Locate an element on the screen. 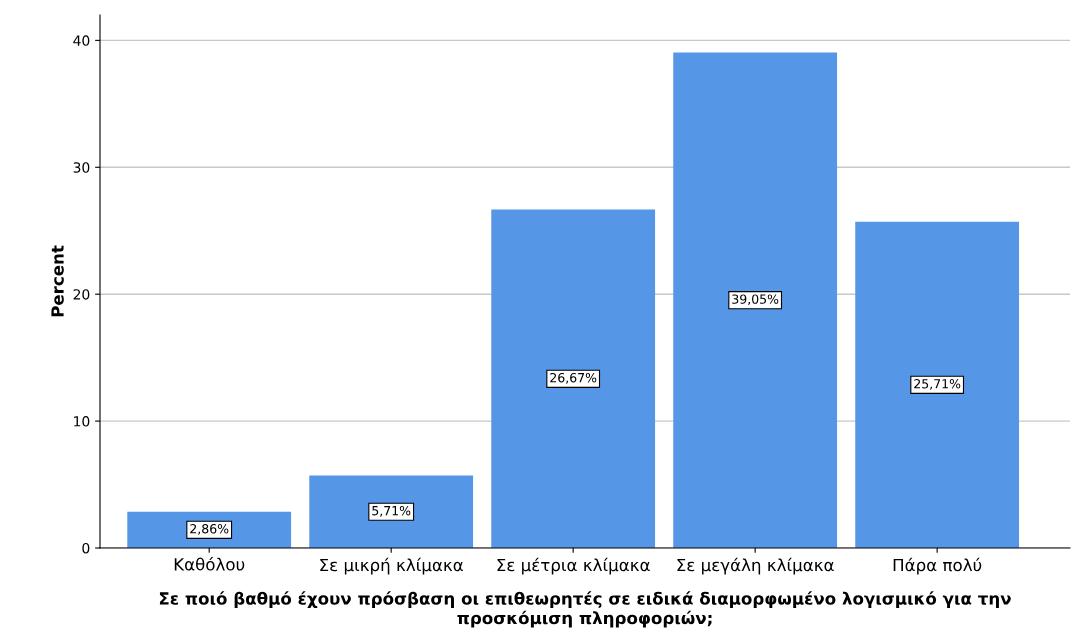  x-tick-label: Σε μέτρια κλίμακα is located at coordinates (573, 566).